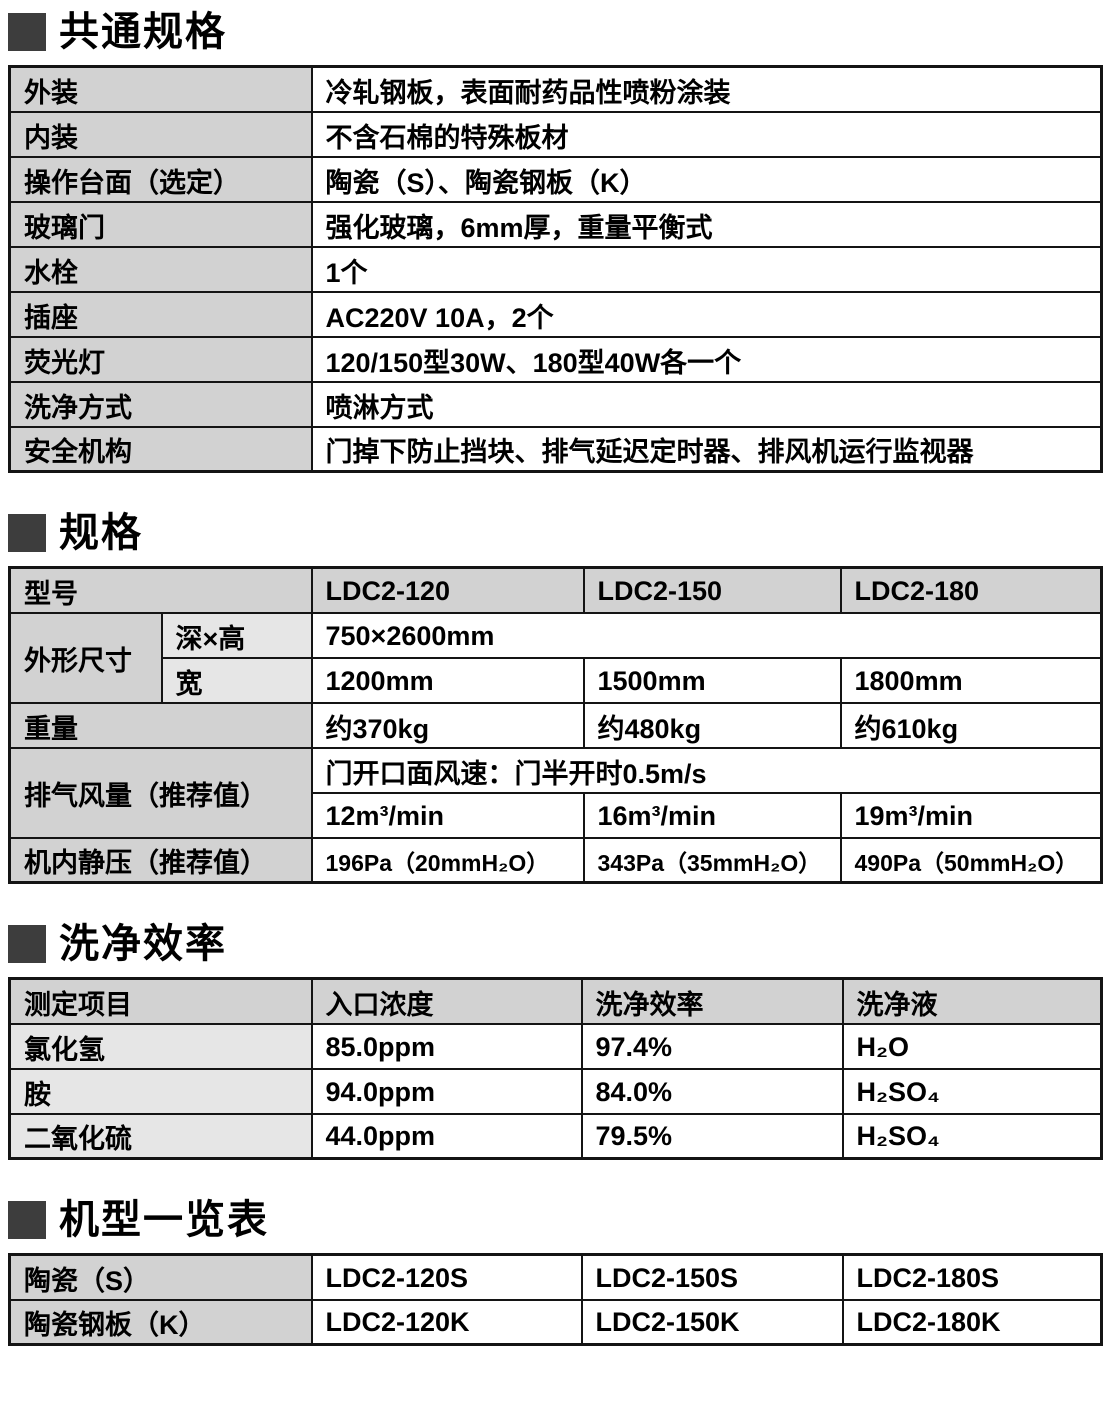 The width and height of the screenshot is (1111, 1404). Describe the element at coordinates (160, 269) in the screenshot. I see `row-label-cell: 水栓` at that location.